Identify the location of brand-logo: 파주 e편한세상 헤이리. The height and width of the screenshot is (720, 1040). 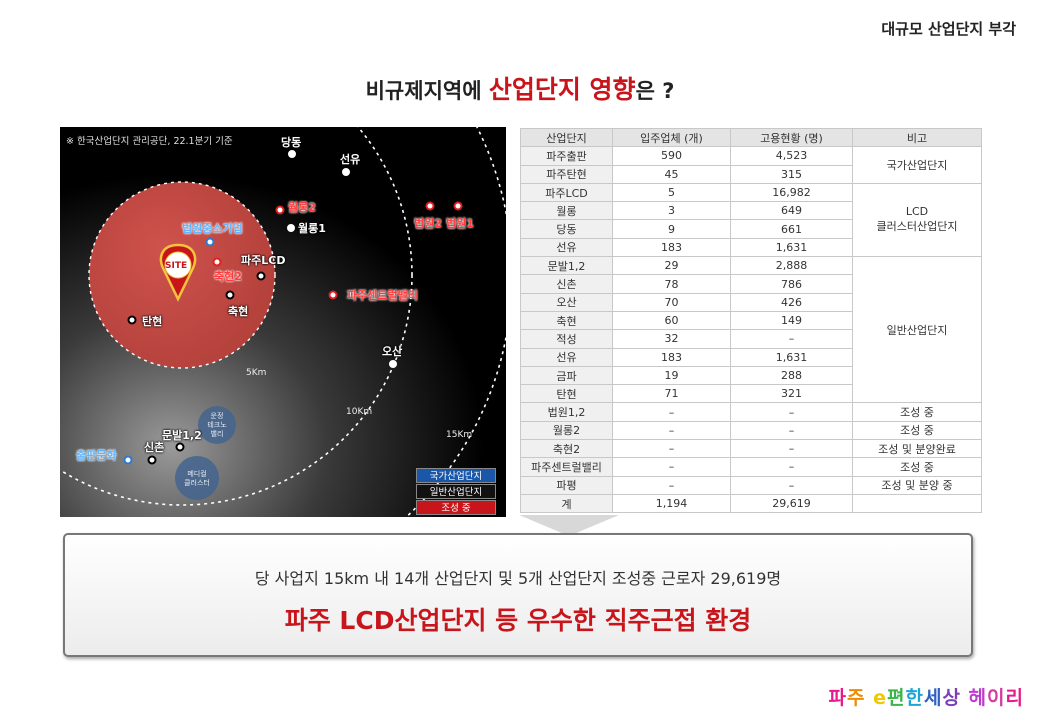
(927, 696).